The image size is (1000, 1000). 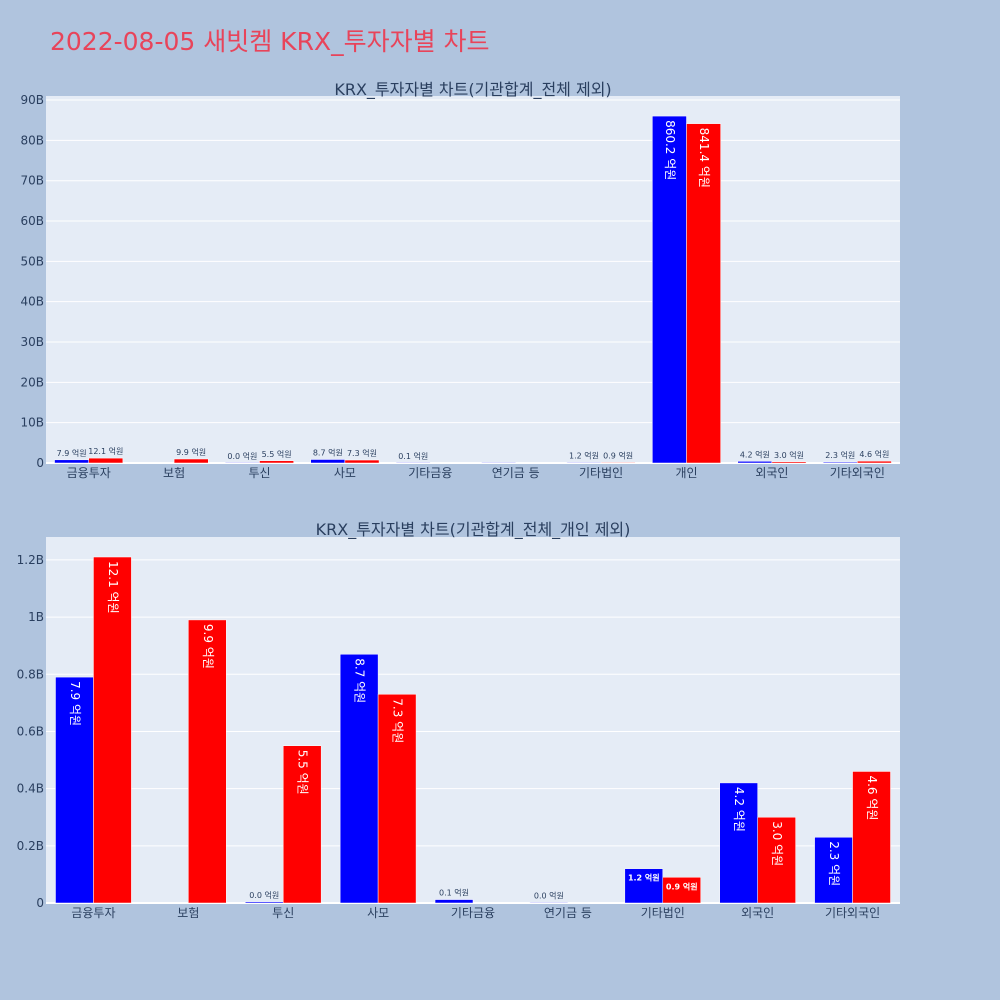 I want to click on y-tick-label: 50B, so click(x=32, y=261).